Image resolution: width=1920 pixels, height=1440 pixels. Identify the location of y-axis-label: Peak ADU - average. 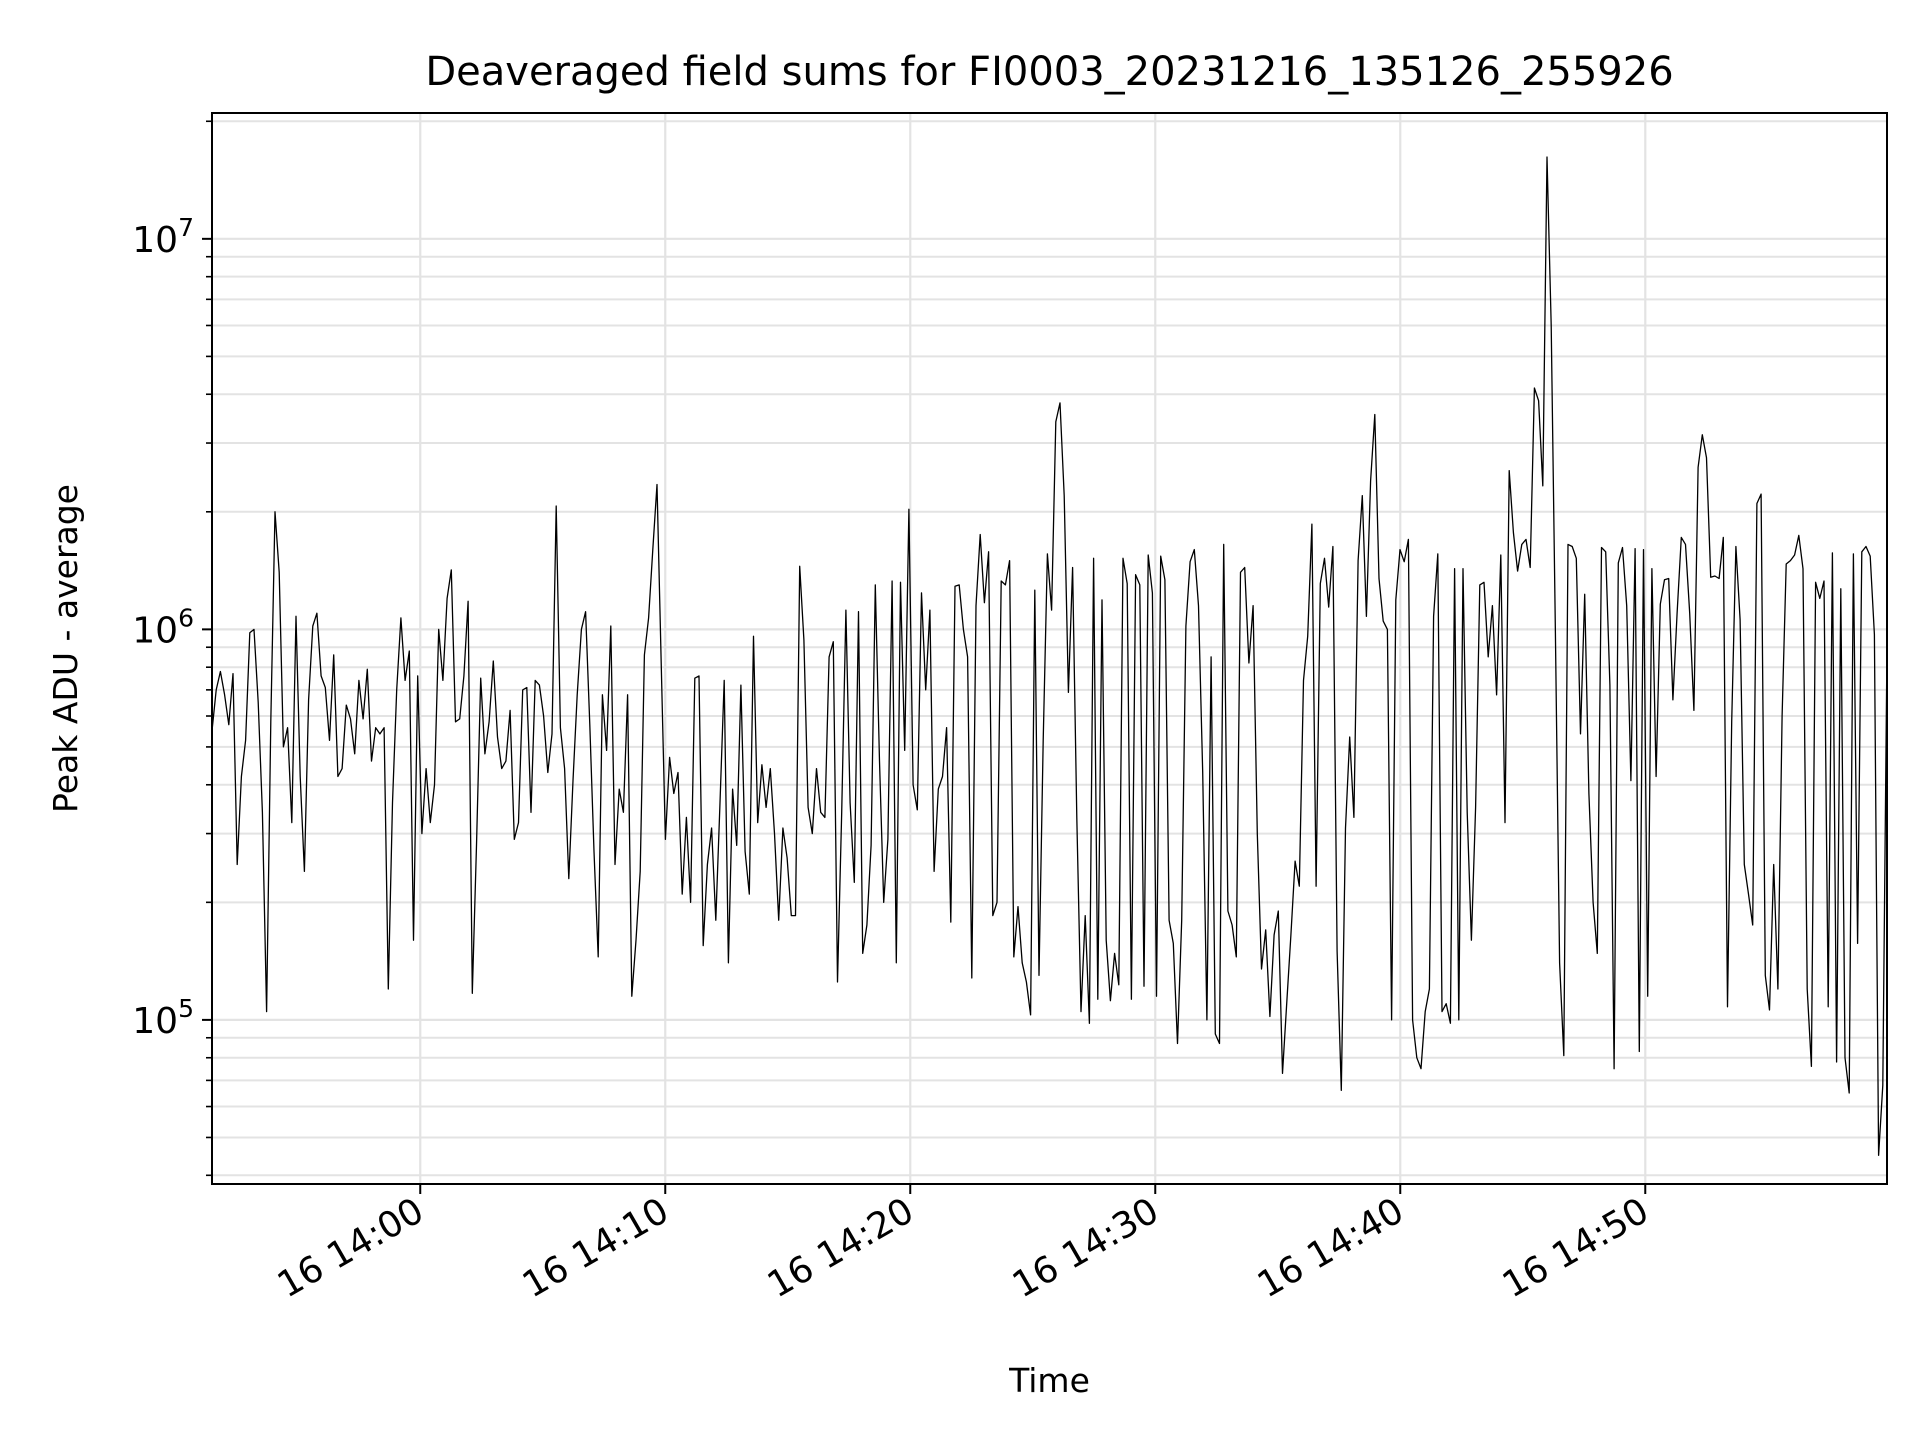
(65, 648).